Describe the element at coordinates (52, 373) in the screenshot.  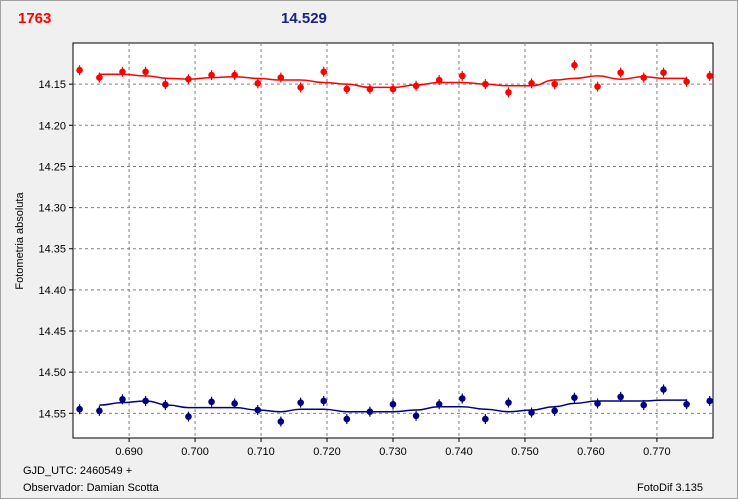
I see `y-tick-label: 14.50` at that location.